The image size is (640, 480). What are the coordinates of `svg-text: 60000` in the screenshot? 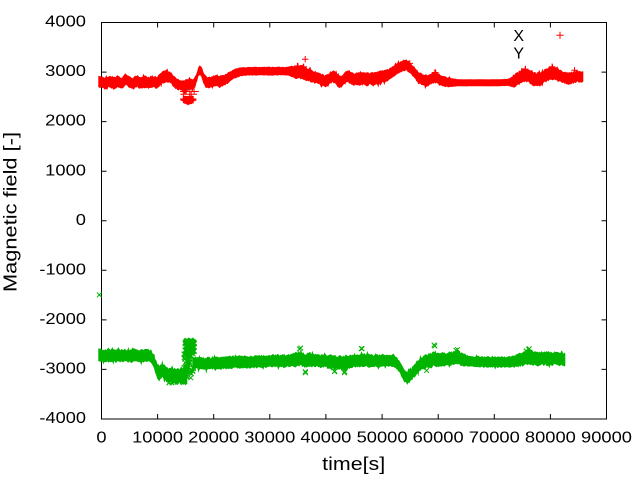 It's located at (438, 438).